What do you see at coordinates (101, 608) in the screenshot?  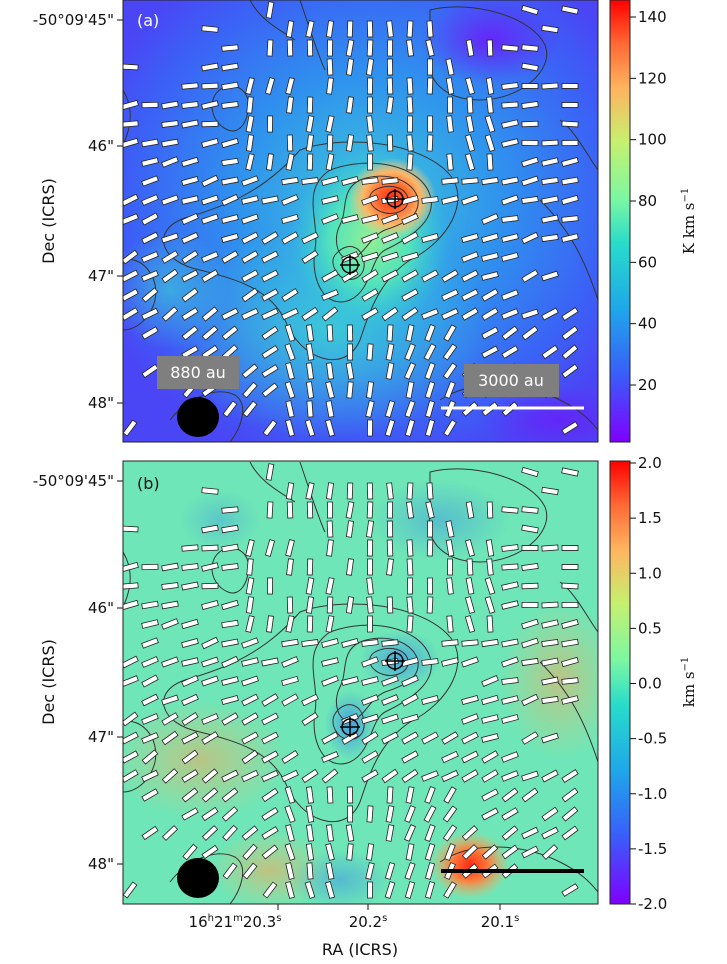 I see `y-tick-label: 46"` at bounding box center [101, 608].